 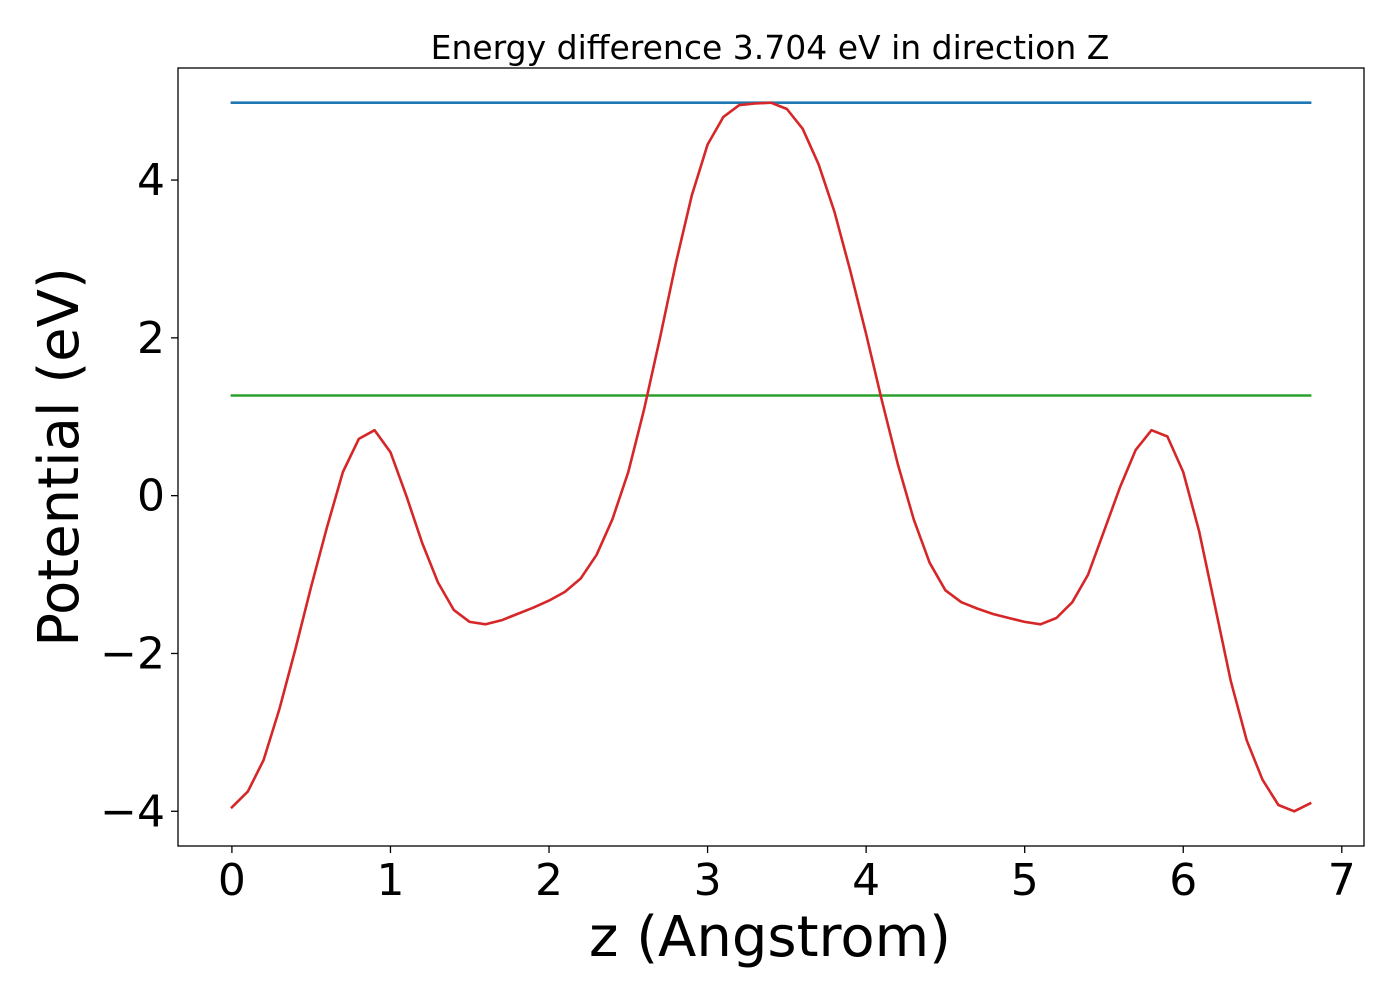 What do you see at coordinates (866, 880) in the screenshot?
I see `x-tick-label: 4` at bounding box center [866, 880].